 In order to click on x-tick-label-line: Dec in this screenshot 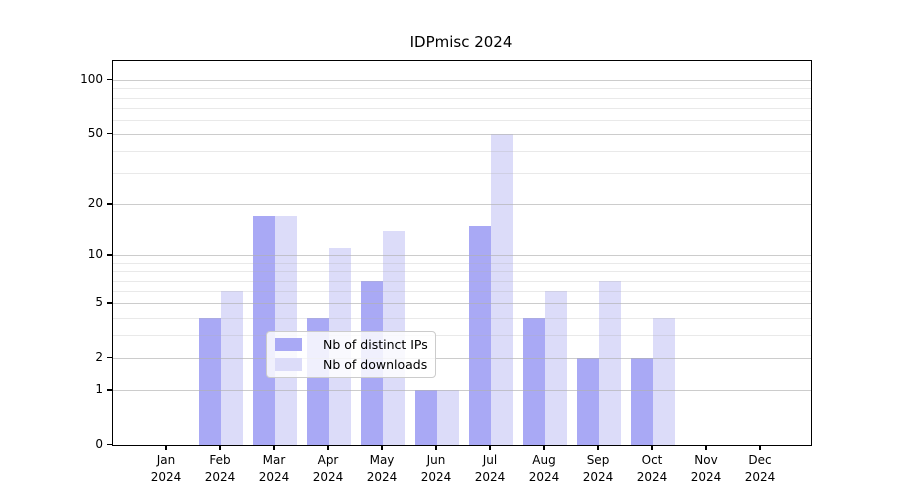, I will do `click(760, 460)`.